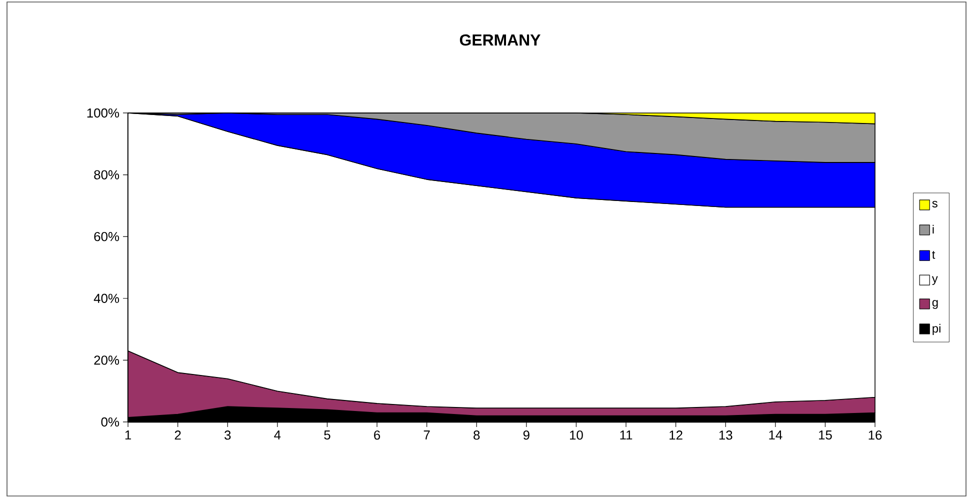 The height and width of the screenshot is (498, 969). What do you see at coordinates (107, 237) in the screenshot?
I see `y-tick-label: 60%` at bounding box center [107, 237].